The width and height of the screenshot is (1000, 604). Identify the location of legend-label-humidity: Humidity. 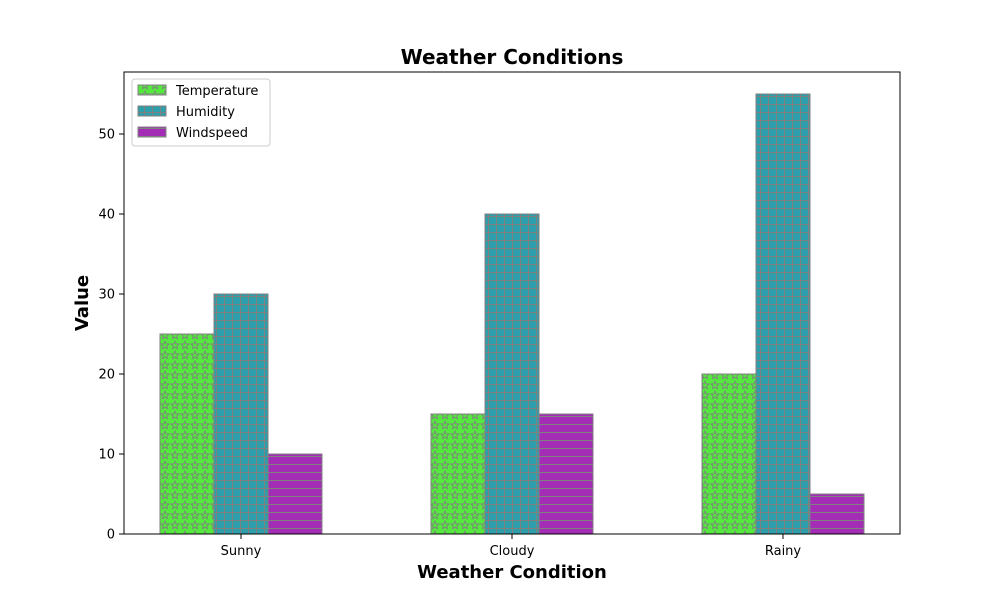
(205, 112).